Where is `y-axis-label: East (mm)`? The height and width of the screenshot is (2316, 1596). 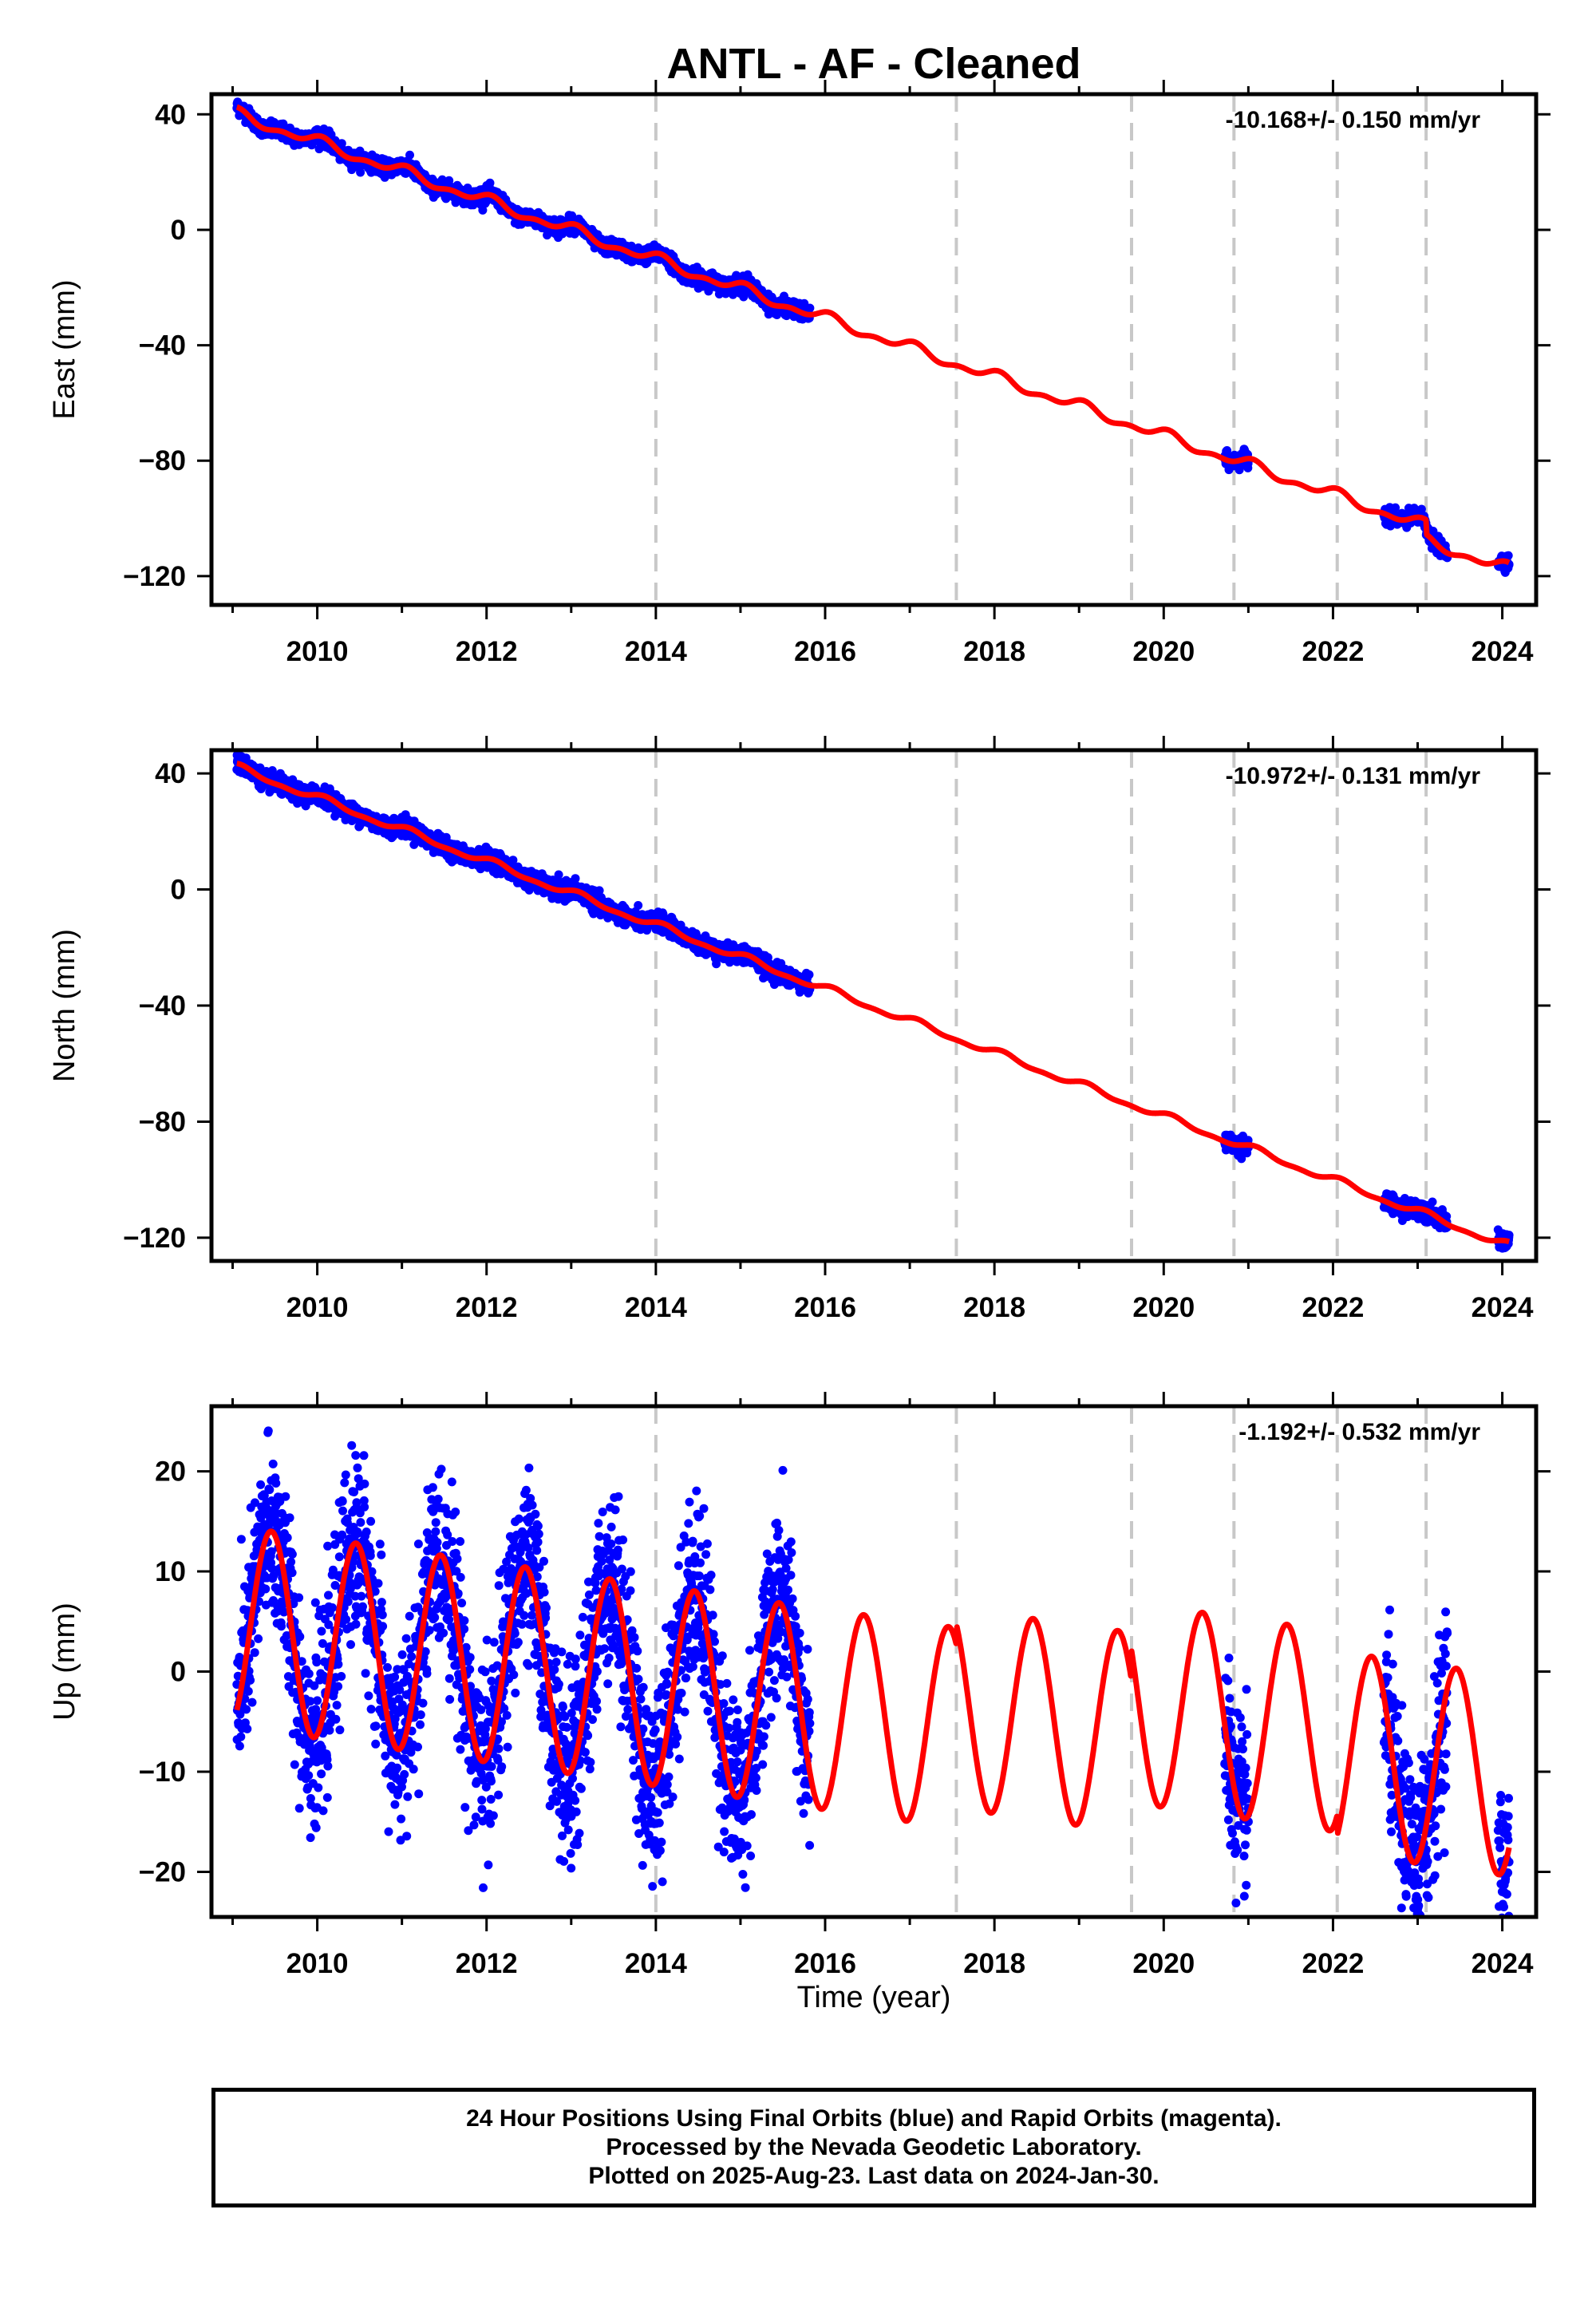 y-axis-label: East (mm) is located at coordinates (64, 349).